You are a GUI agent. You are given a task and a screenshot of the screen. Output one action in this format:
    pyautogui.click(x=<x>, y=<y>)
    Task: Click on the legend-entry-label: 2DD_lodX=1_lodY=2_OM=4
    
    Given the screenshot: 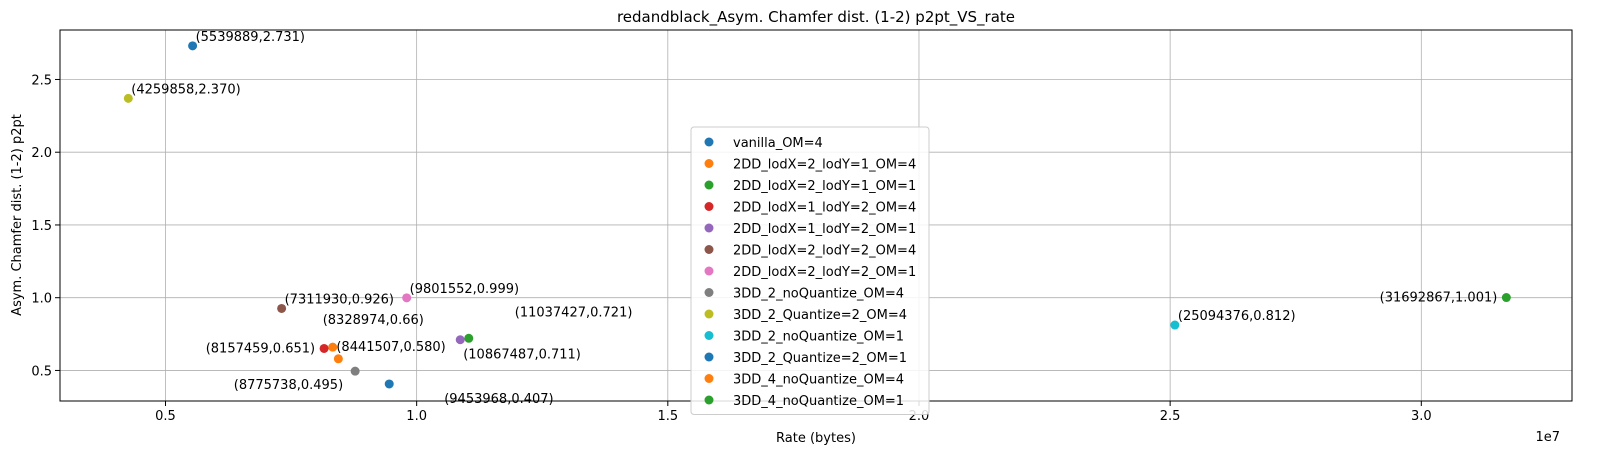 What is the action you would take?
    pyautogui.click(x=824, y=208)
    